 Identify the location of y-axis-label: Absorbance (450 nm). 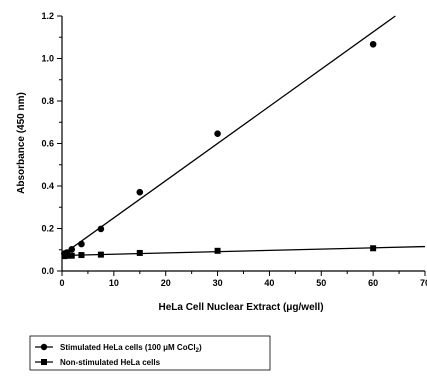
(21, 143).